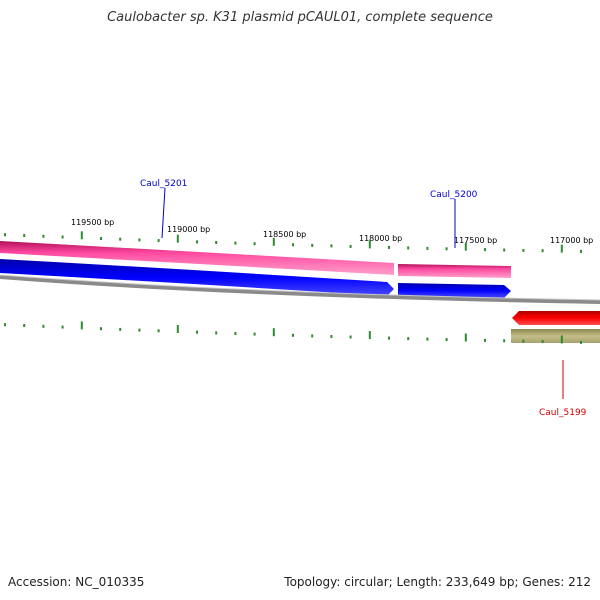 The width and height of the screenshot is (600, 600). I want to click on tick-marks-inner, so click(293, 332).